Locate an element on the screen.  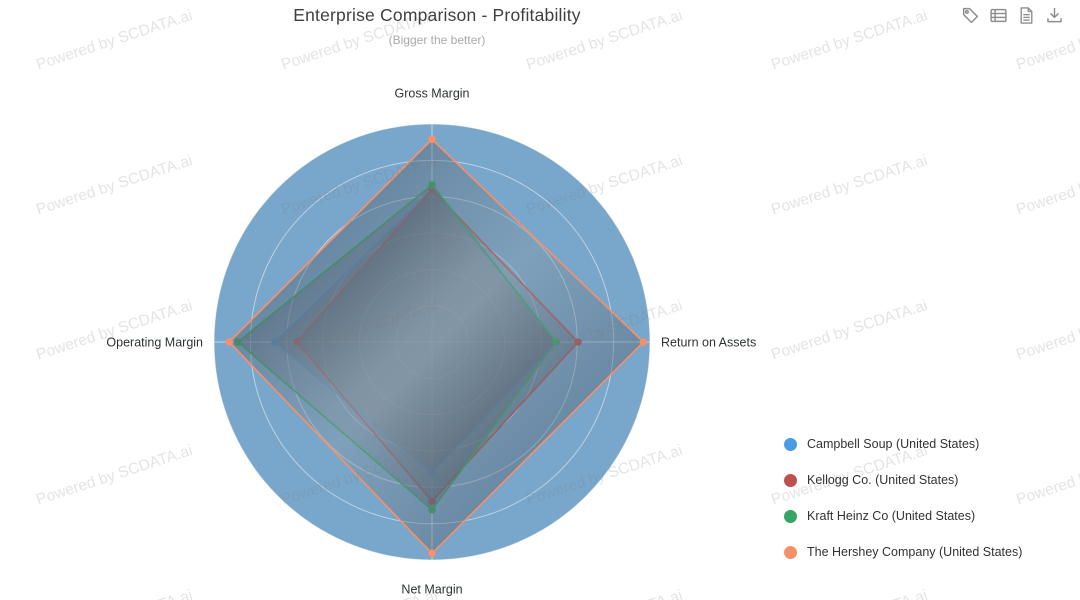
chart-subtitle: (Bigger the better) is located at coordinates (437, 40).